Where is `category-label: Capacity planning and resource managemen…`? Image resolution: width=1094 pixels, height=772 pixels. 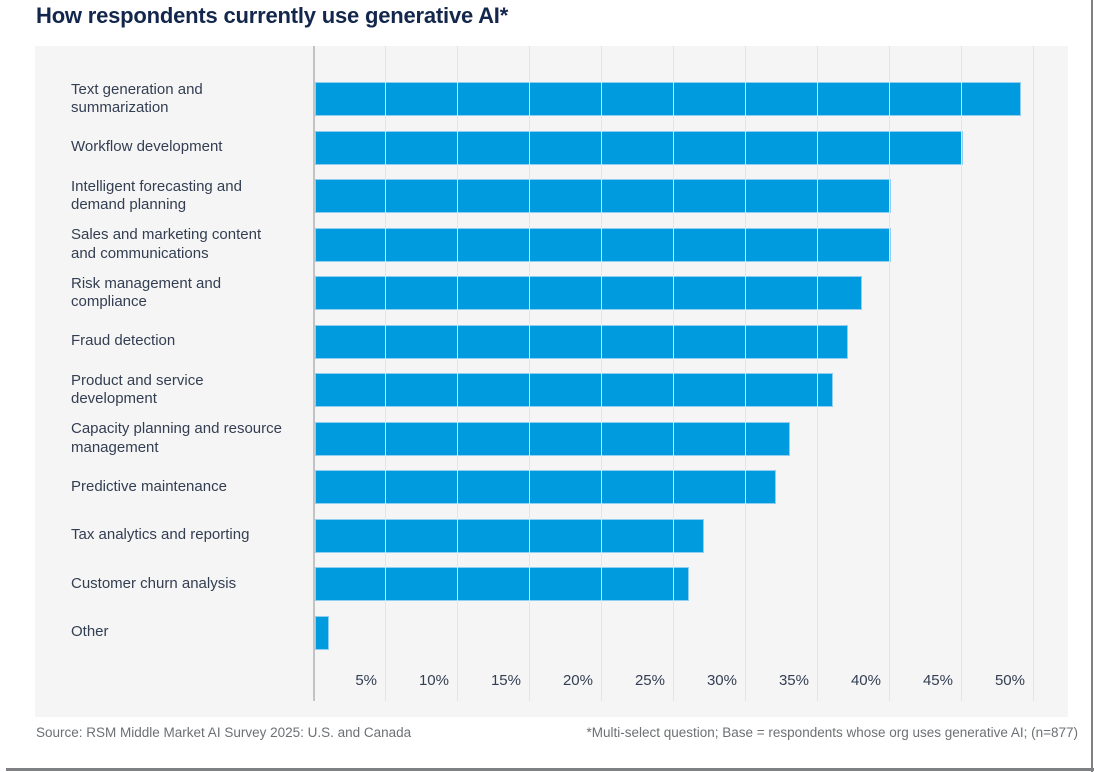
category-label: Capacity planning and resource managemen… is located at coordinates (176, 438).